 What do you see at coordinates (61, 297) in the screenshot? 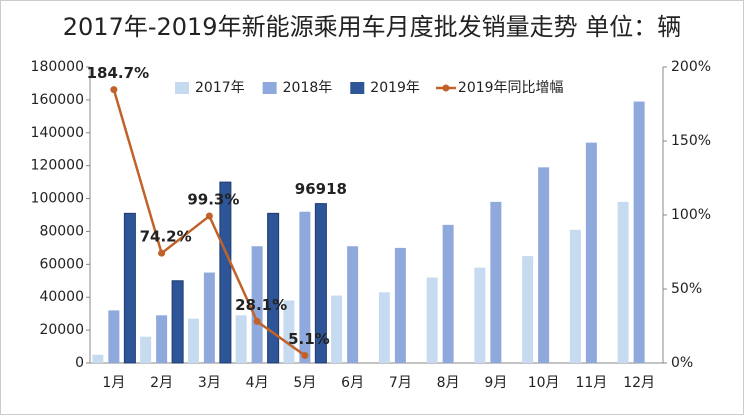
I see `y-tick-label: 40000` at bounding box center [61, 297].